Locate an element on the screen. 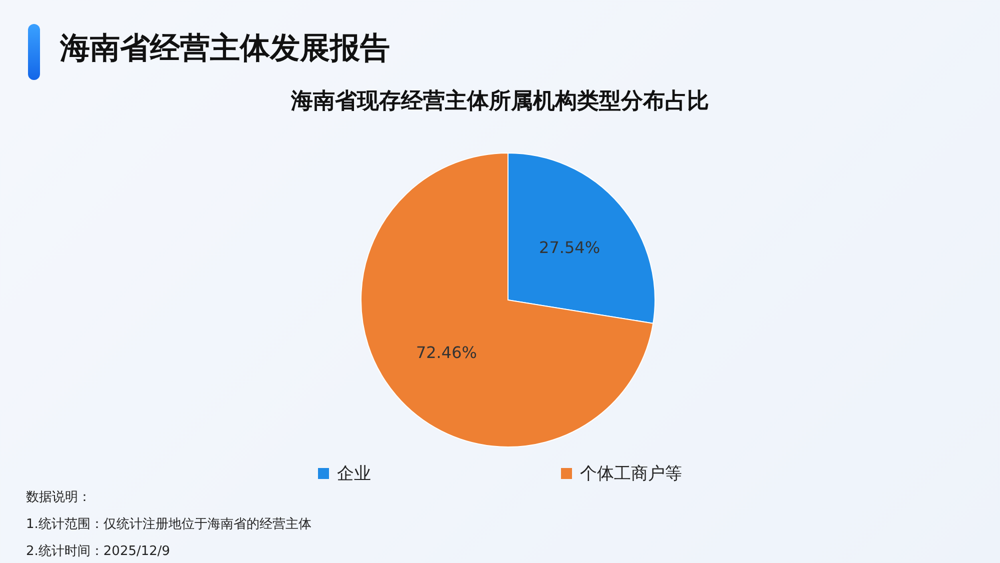  chart-title: 海南省经营主体发展报告 is located at coordinates (225, 49).